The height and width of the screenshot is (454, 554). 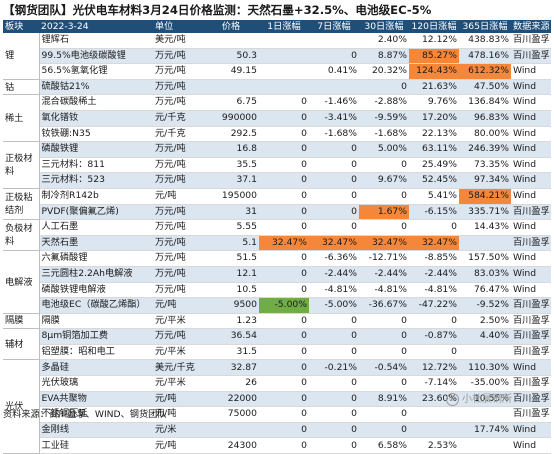 What do you see at coordinates (334, 274) in the screenshot?
I see `cell-d7: -2.44%` at bounding box center [334, 274].